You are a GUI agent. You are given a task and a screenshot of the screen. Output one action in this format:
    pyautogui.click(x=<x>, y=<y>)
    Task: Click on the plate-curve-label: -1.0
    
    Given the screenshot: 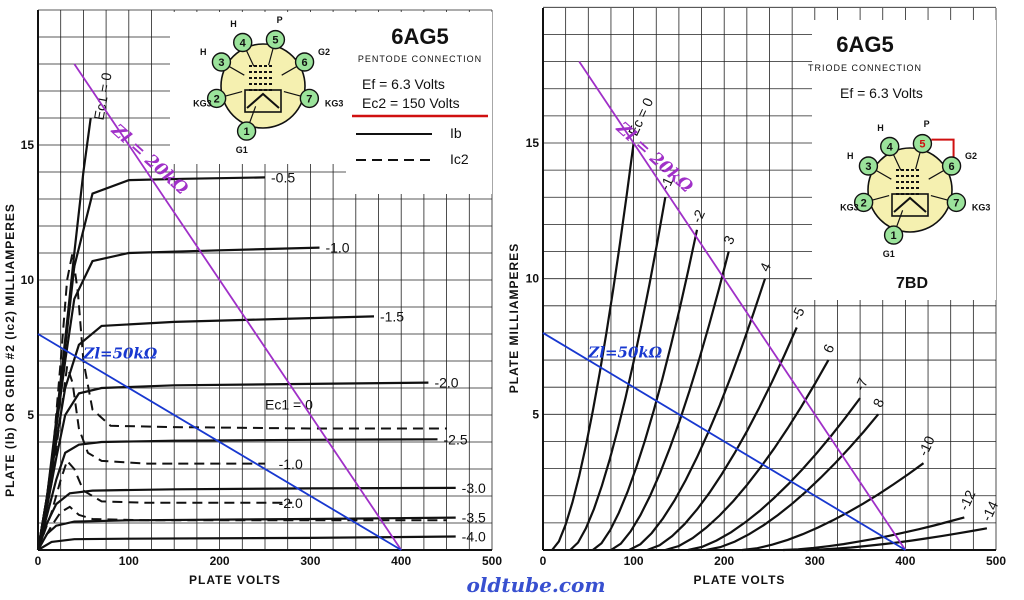 What is the action you would take?
    pyautogui.click(x=337, y=248)
    